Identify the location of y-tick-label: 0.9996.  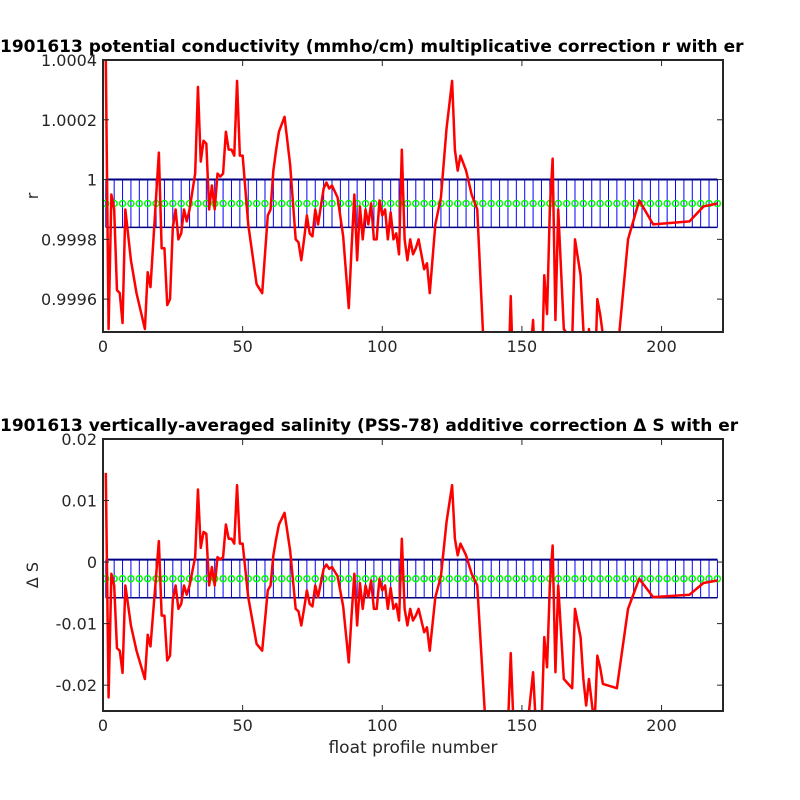
(69, 299).